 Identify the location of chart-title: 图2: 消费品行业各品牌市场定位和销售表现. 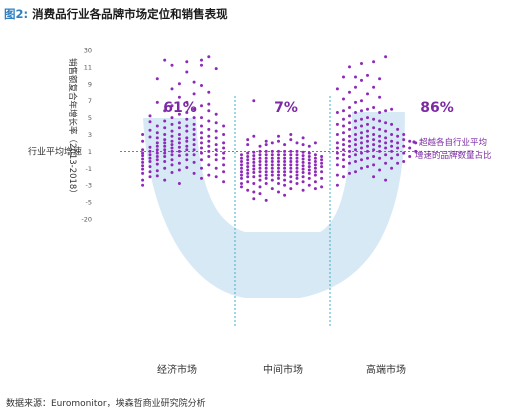
(116, 14).